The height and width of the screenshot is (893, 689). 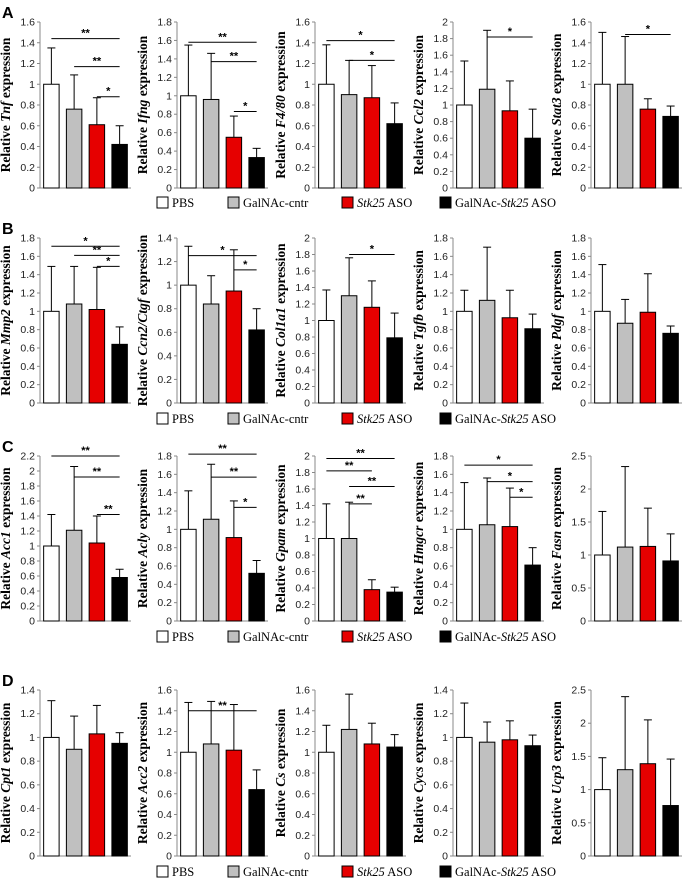 What do you see at coordinates (556, 779) in the screenshot?
I see `y-axis-title-gene: Ucp3` at bounding box center [556, 779].